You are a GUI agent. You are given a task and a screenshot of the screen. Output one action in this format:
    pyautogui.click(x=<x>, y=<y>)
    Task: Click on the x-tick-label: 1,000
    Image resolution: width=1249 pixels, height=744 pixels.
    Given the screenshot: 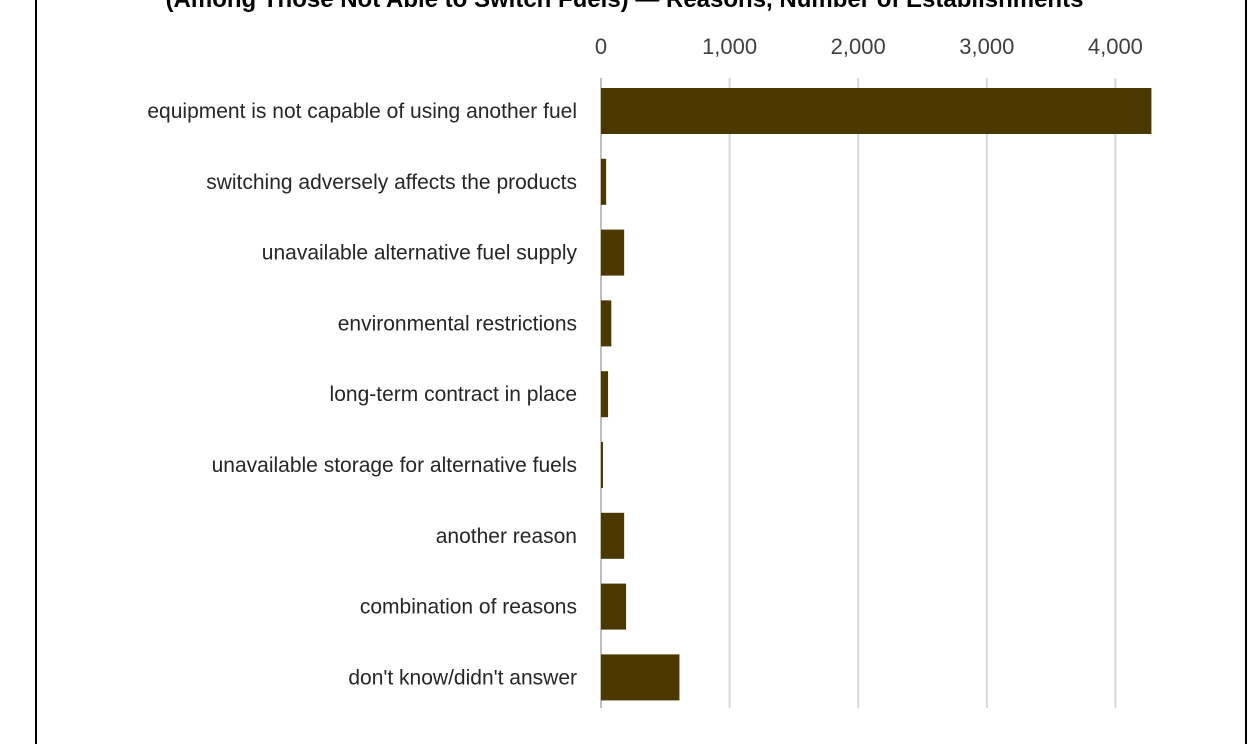 What is the action you would take?
    pyautogui.click(x=729, y=46)
    